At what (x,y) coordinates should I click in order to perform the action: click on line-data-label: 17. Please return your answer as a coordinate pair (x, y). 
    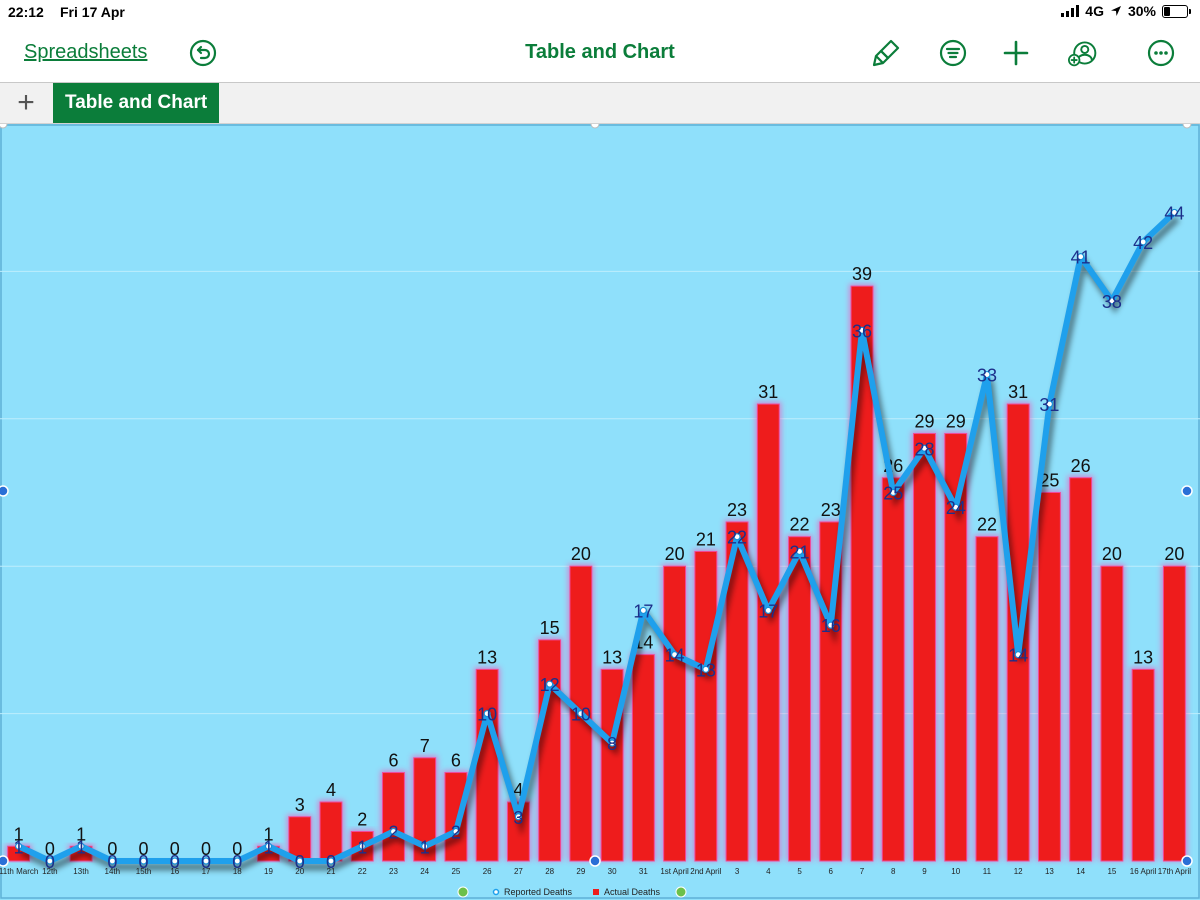
    Looking at the image, I should click on (643, 611).